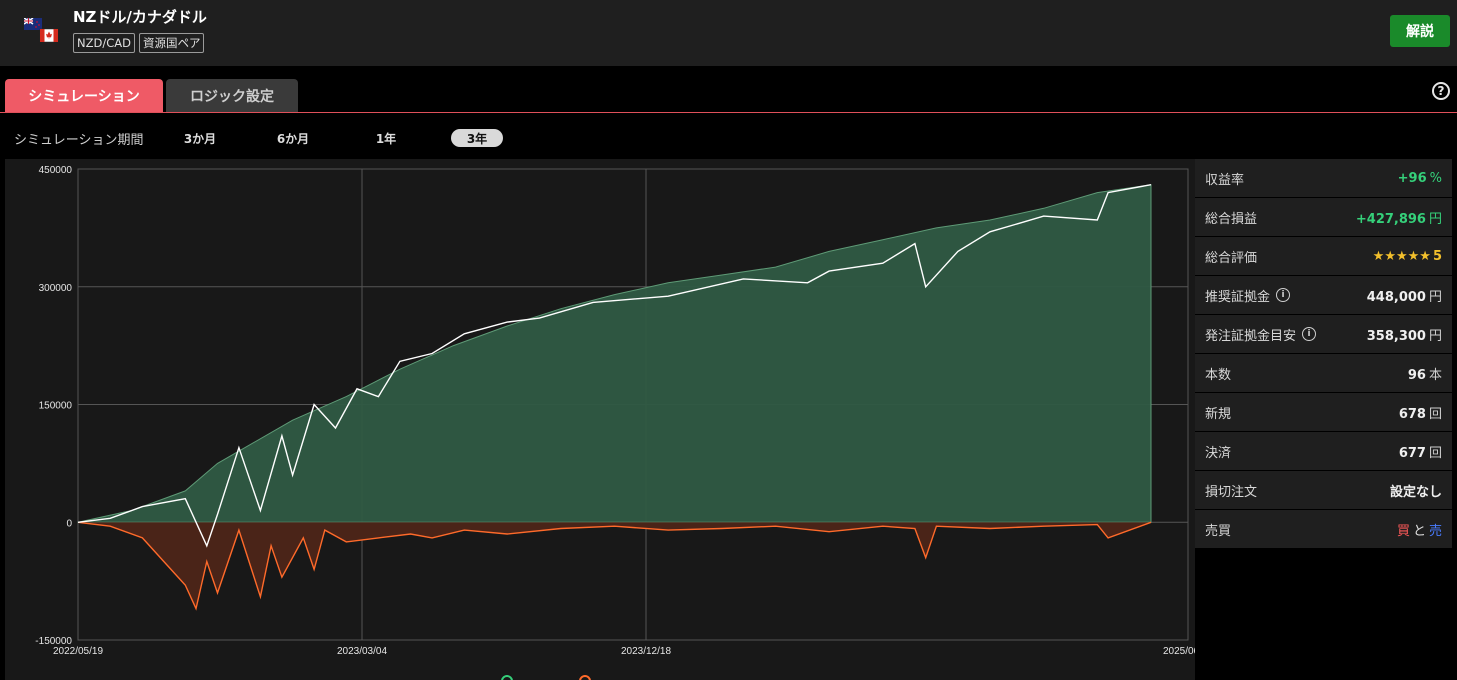  I want to click on stat-value: 448,000 円, so click(1404, 295).